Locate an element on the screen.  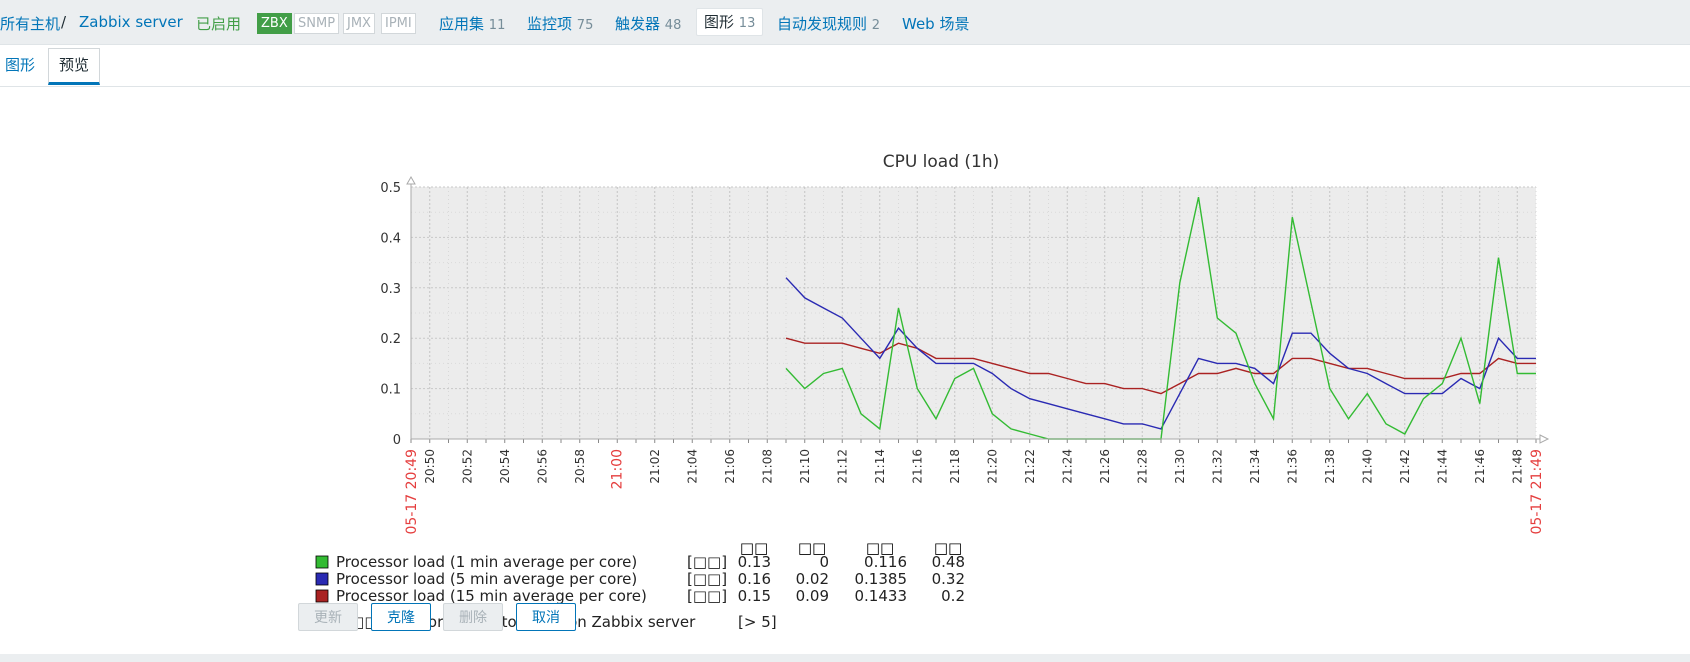
chart-title: CPU load (1h) is located at coordinates (941, 162).